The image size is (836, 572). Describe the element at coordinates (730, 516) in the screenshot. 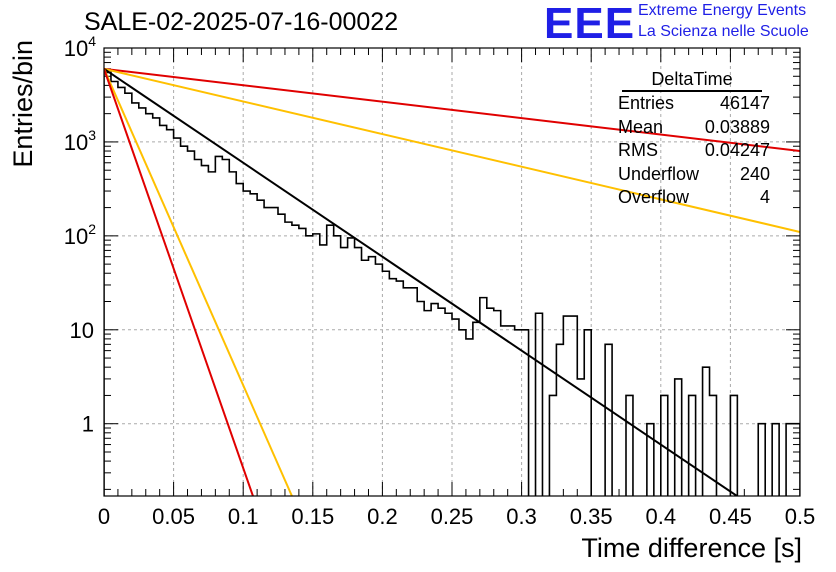

I see `x-tick-label: 0.45` at that location.